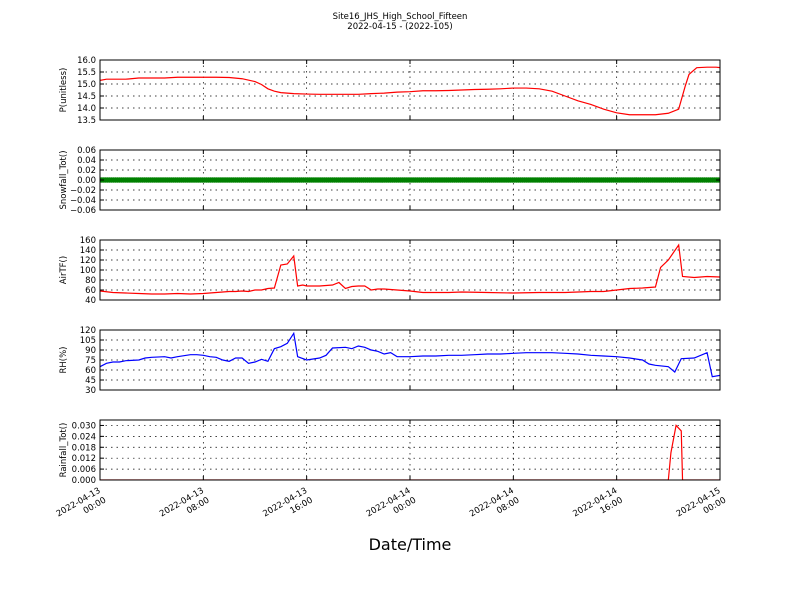 This screenshot has height=600, width=800. What do you see at coordinates (83, 191) in the screenshot?
I see `y-tick-label: −0.02` at bounding box center [83, 191].